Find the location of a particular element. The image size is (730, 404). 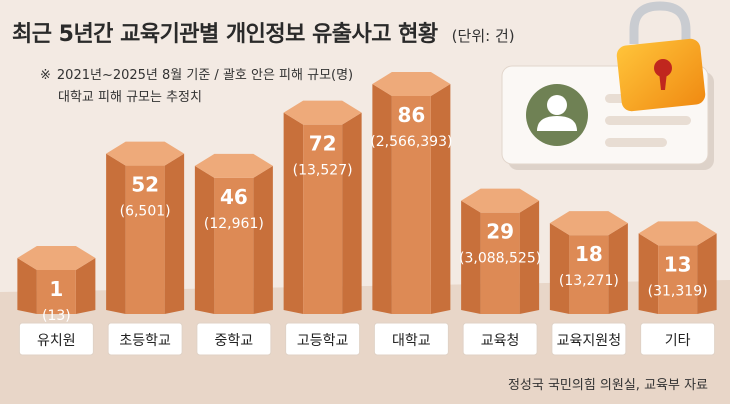

bar-4: 72 (13,527) 고등학교 is located at coordinates (322, 228).